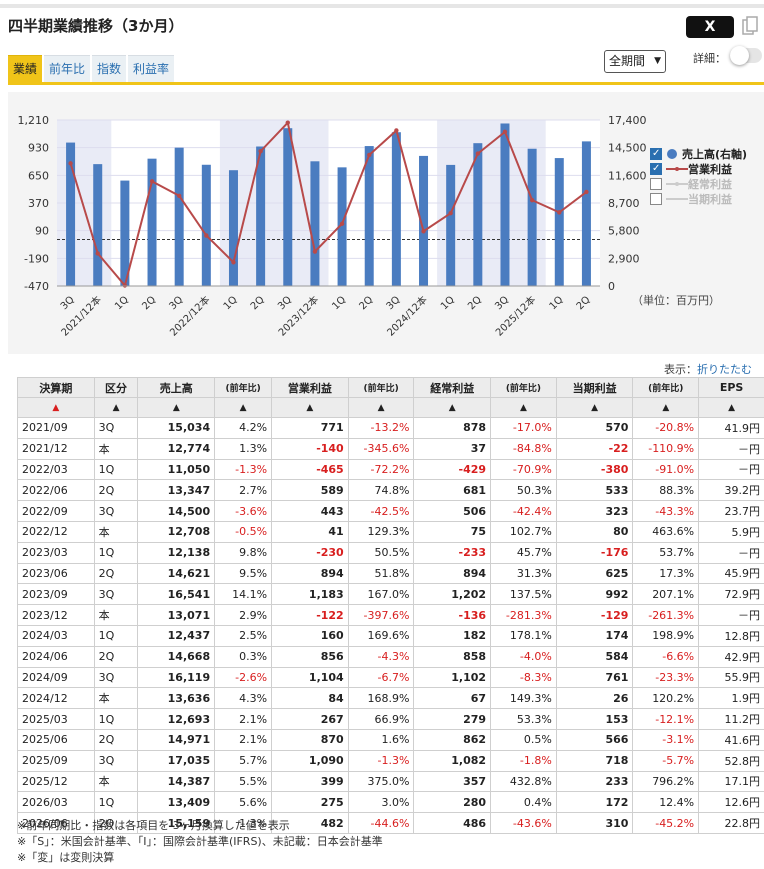 The image size is (764, 869). Describe the element at coordinates (243, 719) in the screenshot. I see `table-cell: 2.1%` at that location.